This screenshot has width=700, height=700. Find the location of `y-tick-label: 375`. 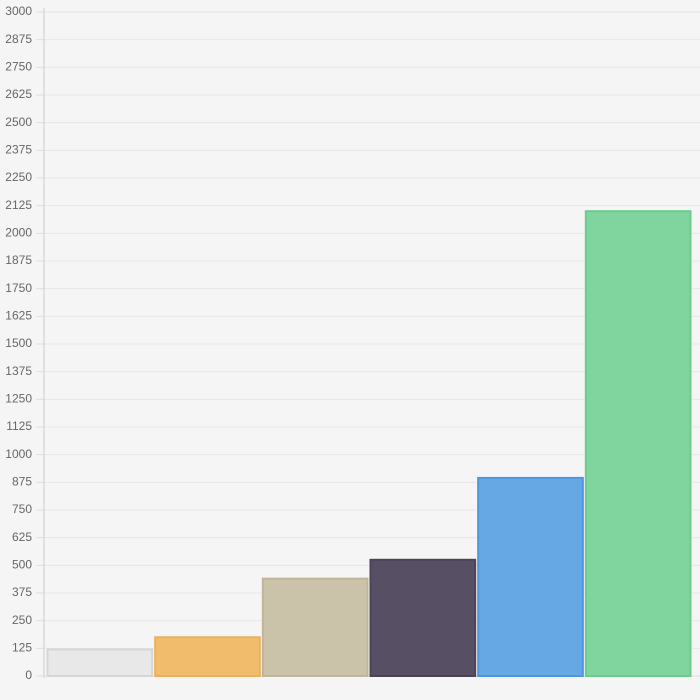

y-tick-label: 375 is located at coordinates (22, 592).